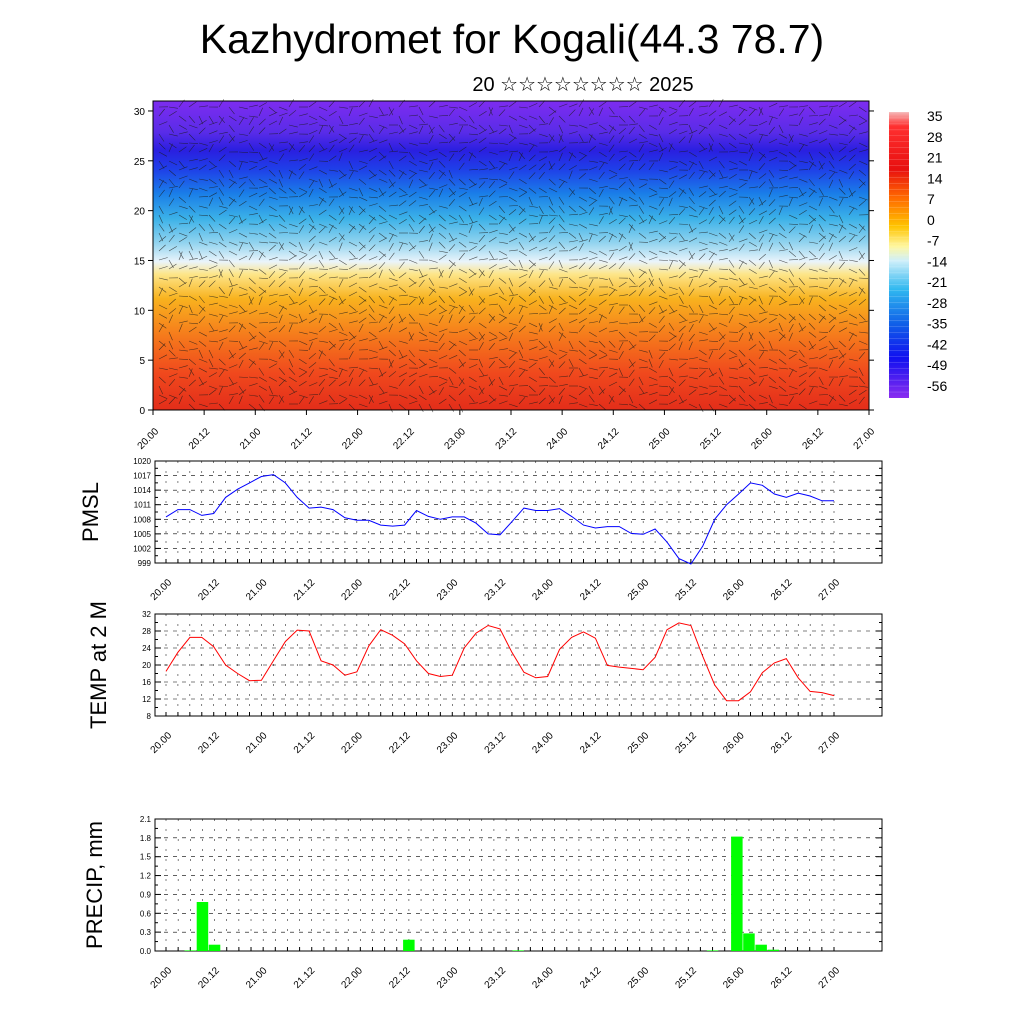 Image resolution: width=1024 pixels, height=1024 pixels. What do you see at coordinates (98, 665) in the screenshot?
I see `y-axis-label: TEMP at 2 M` at bounding box center [98, 665].